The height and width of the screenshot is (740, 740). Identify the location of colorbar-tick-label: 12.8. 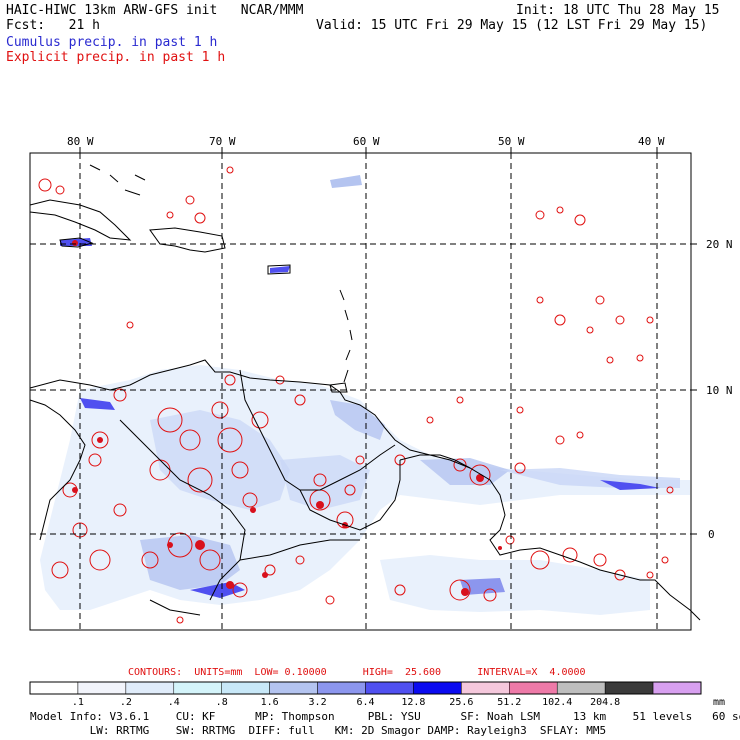
(413, 702).